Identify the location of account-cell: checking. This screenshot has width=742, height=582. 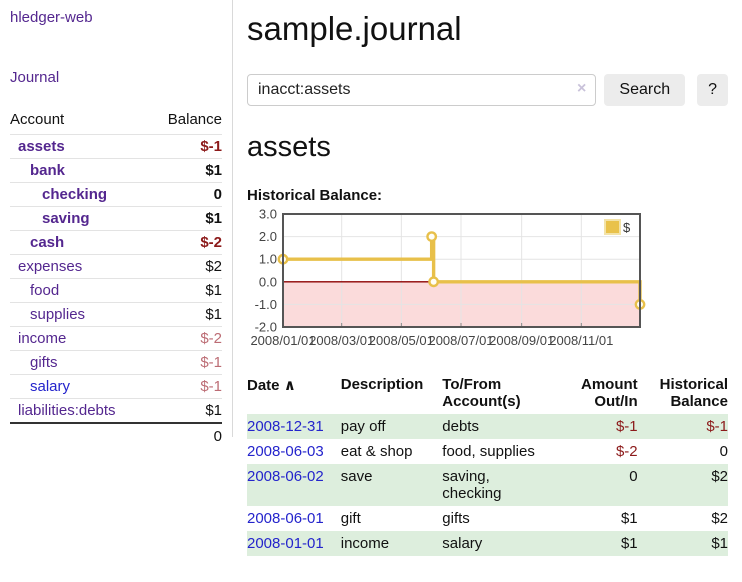
(80, 195).